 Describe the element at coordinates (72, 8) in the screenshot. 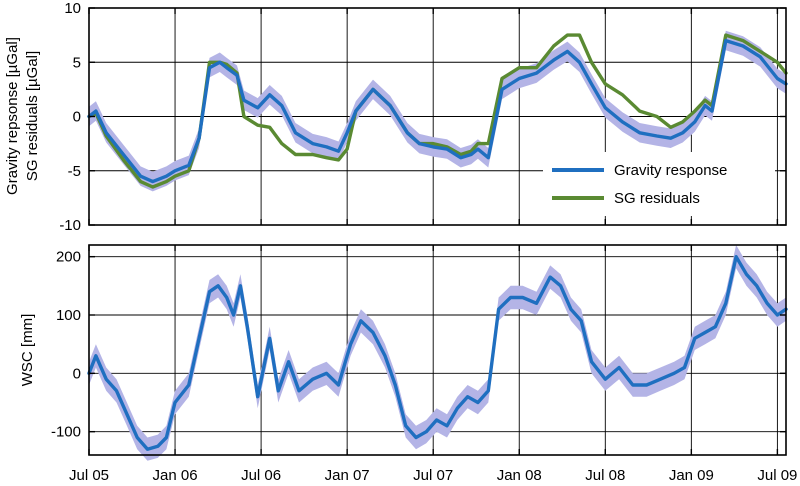

I see `top-ytick-label-0: 10` at that location.